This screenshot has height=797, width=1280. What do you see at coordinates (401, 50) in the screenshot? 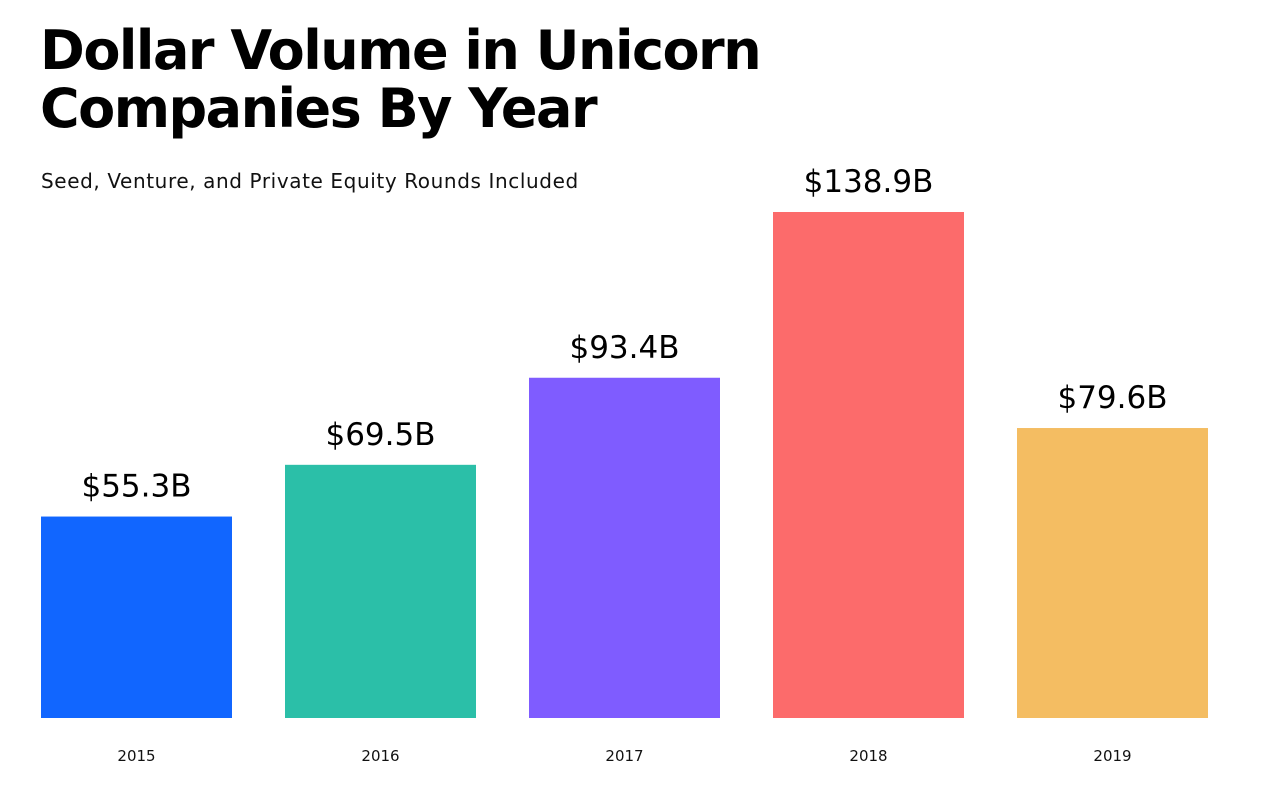
I see `chart-title-line-1: Dollar Volume in Unicorn` at bounding box center [401, 50].